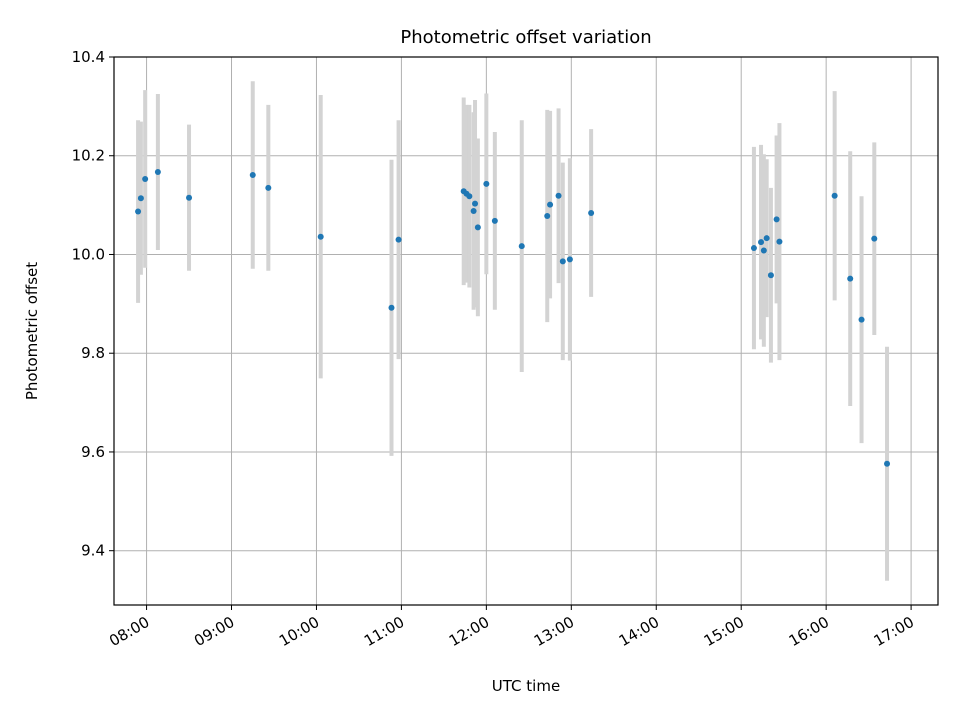 The height and width of the screenshot is (720, 960). What do you see at coordinates (32, 331) in the screenshot?
I see `y-axis-label: Photometric offset` at bounding box center [32, 331].